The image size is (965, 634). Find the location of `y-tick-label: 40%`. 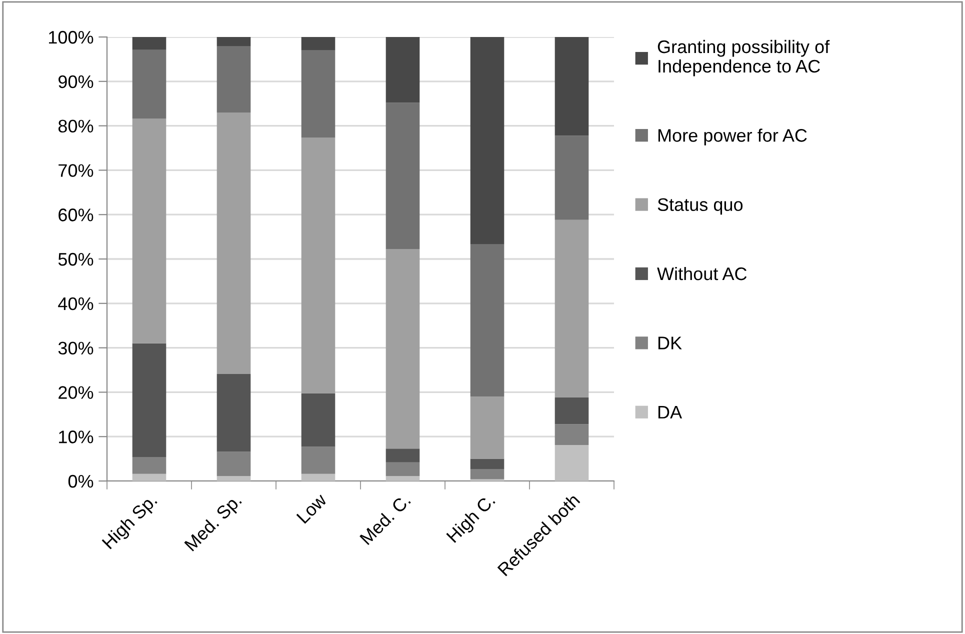

y-tick-label: 40% is located at coordinates (76, 303).